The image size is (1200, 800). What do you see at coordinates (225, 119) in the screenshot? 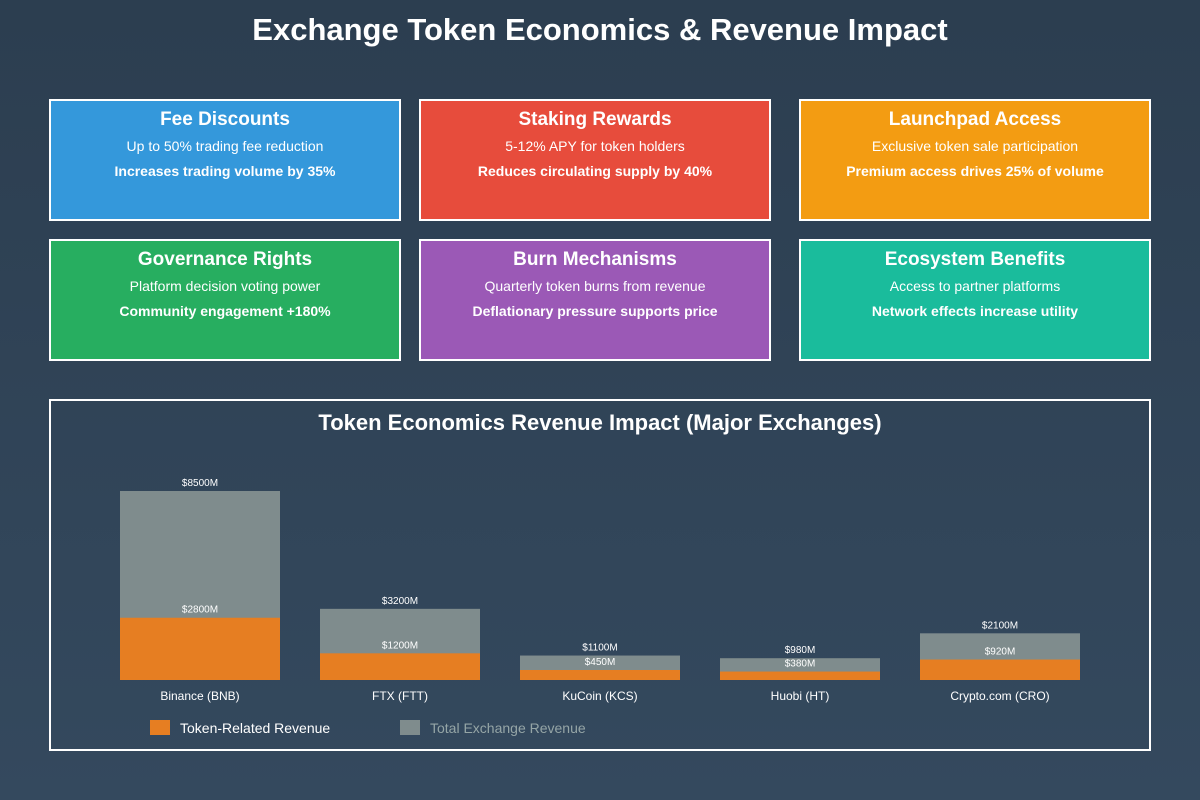
I see `card-title: Fee Discounts` at bounding box center [225, 119].